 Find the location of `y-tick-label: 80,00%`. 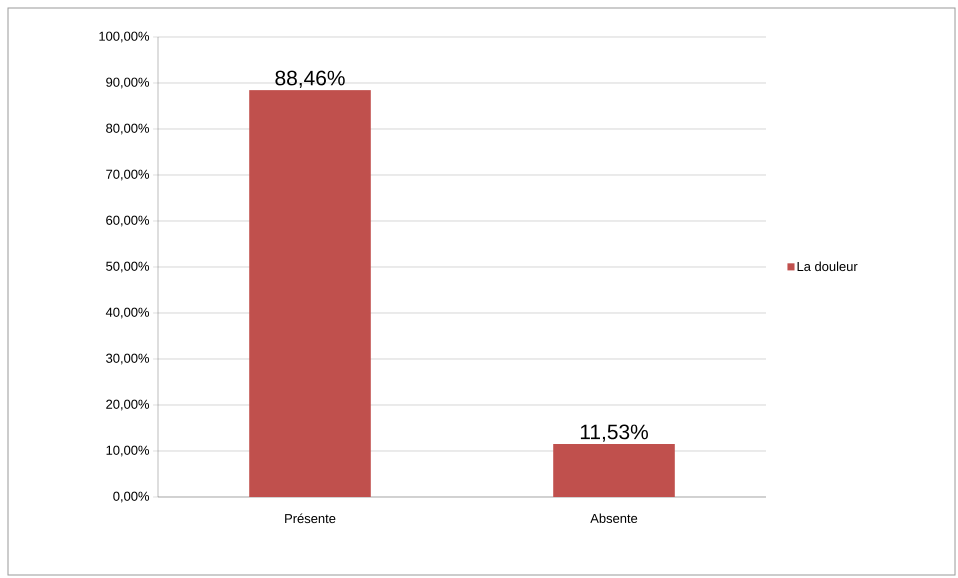

y-tick-label: 80,00% is located at coordinates (128, 129).